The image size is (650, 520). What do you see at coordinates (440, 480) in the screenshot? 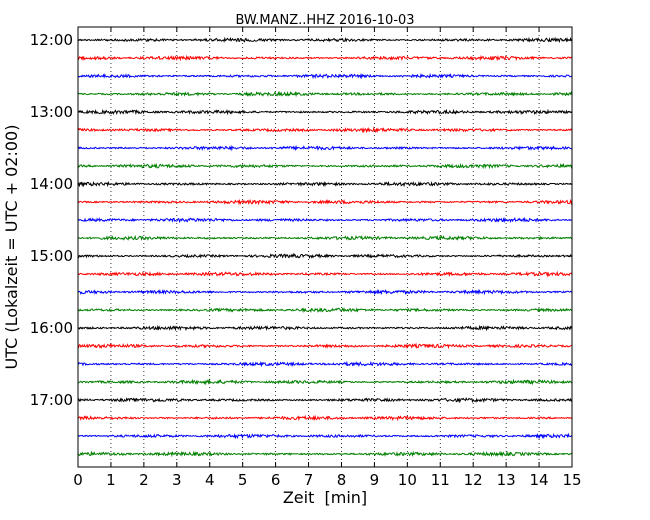
I see `x-tick-label: 11` at bounding box center [440, 480].